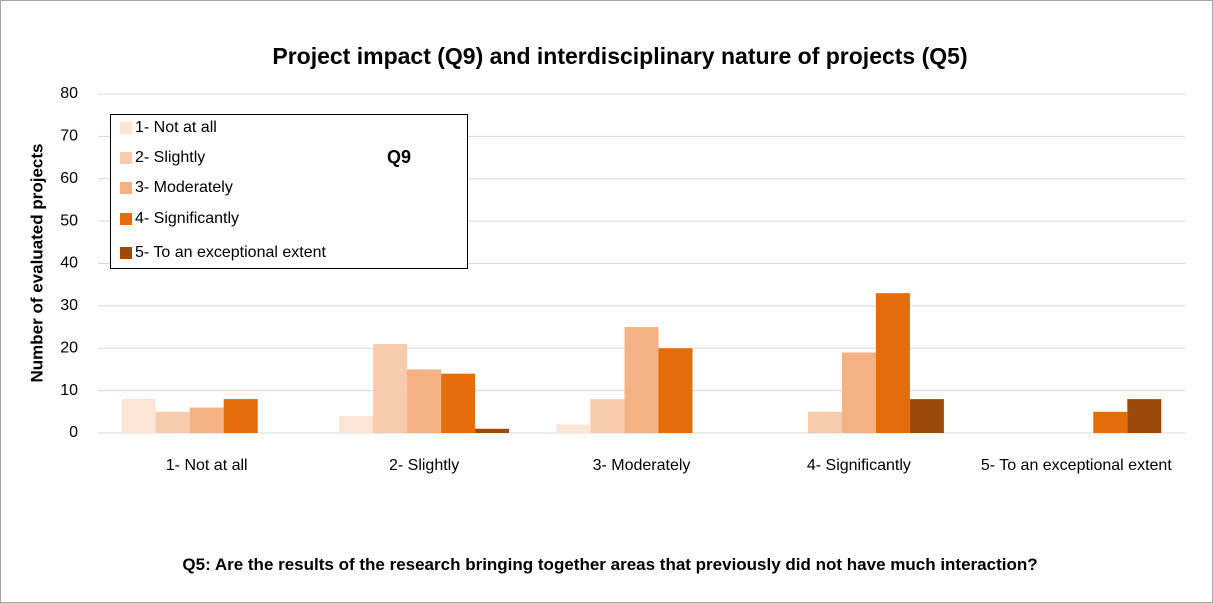 The image size is (1213, 603). I want to click on legend-label: 2- Slightly, so click(170, 157).